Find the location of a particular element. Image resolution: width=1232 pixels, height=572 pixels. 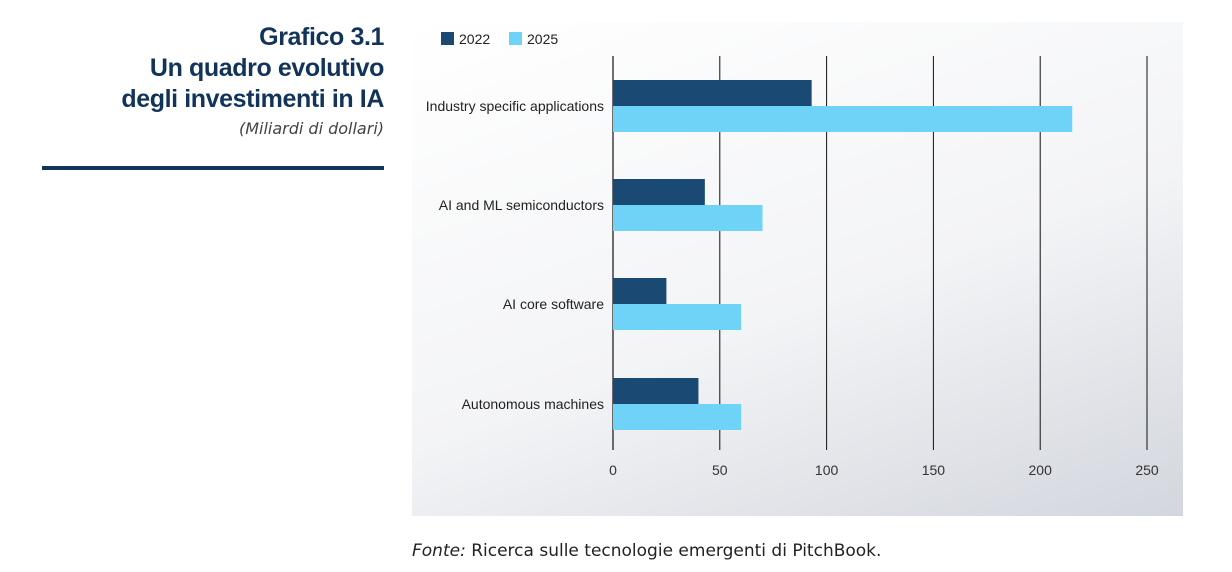

chart-subtitle: (Miliardi di dollari) is located at coordinates (311, 128).